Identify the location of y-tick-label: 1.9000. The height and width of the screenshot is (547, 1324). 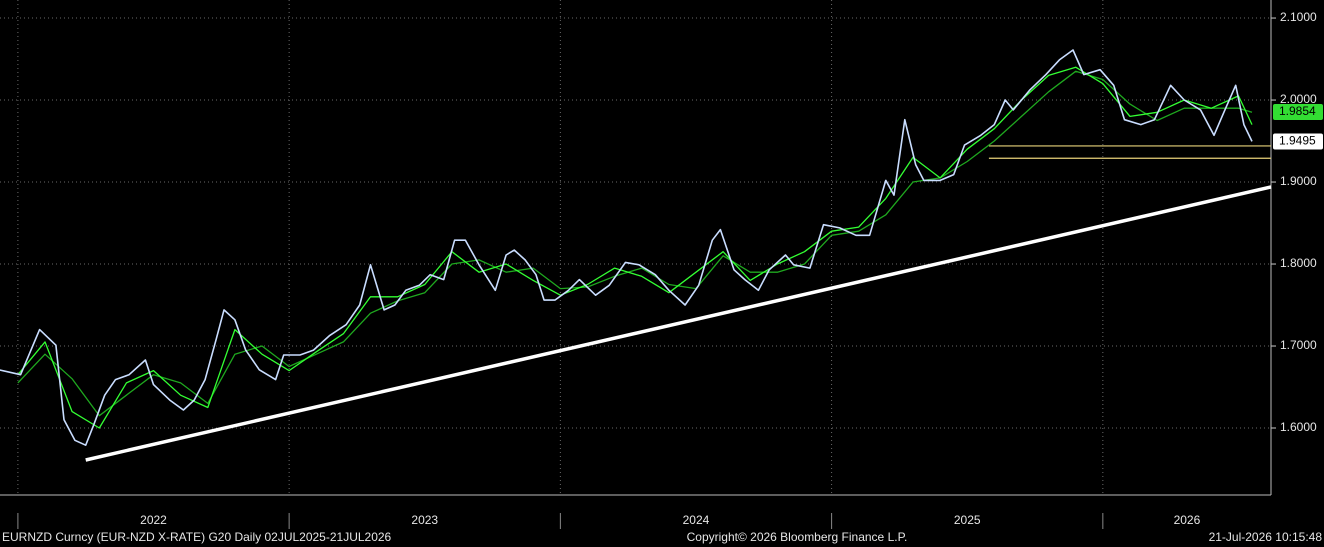
(1298, 181).